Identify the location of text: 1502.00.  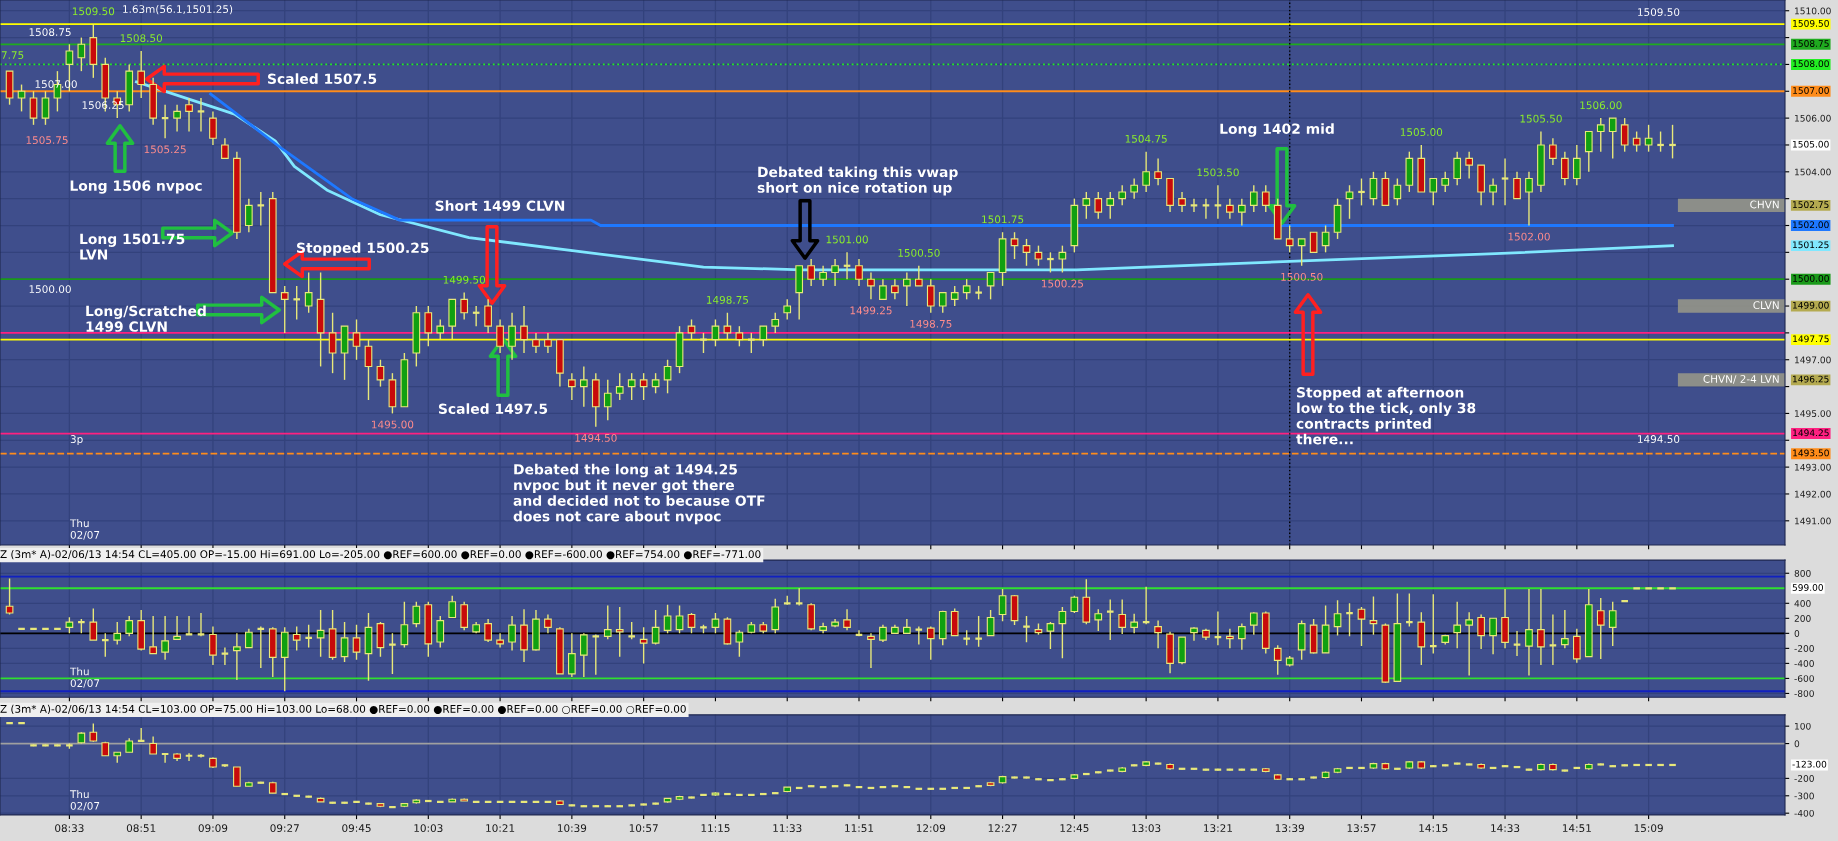
(1810, 225).